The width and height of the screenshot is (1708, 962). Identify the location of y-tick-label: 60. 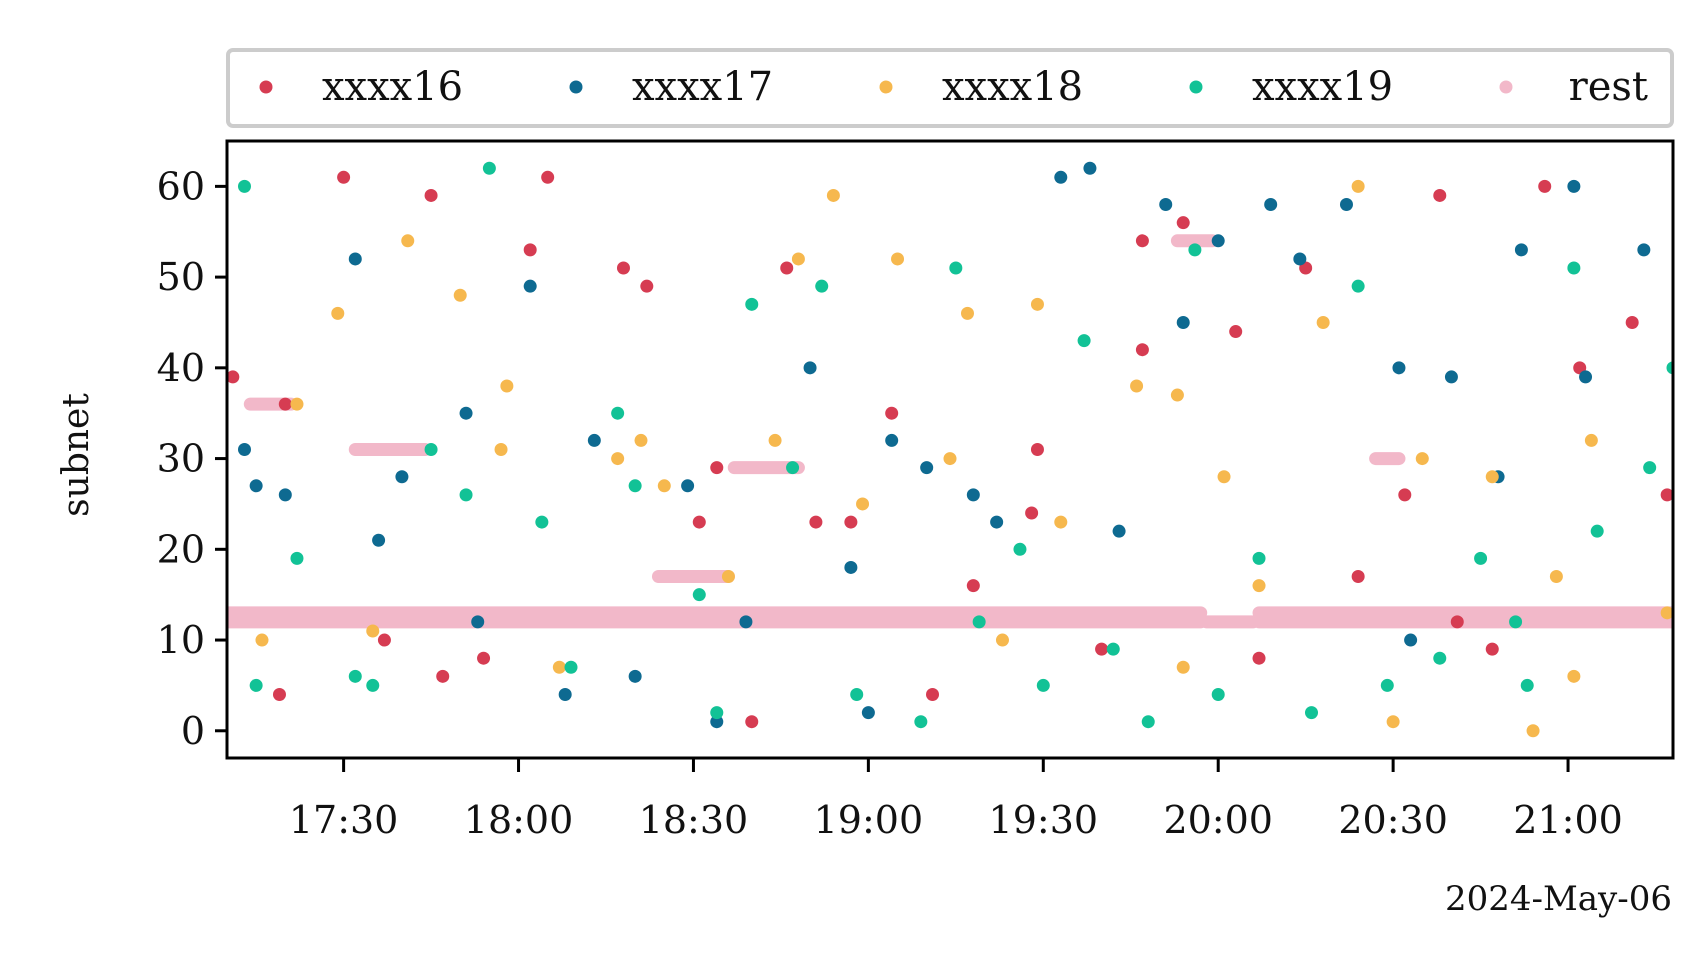
(181, 186).